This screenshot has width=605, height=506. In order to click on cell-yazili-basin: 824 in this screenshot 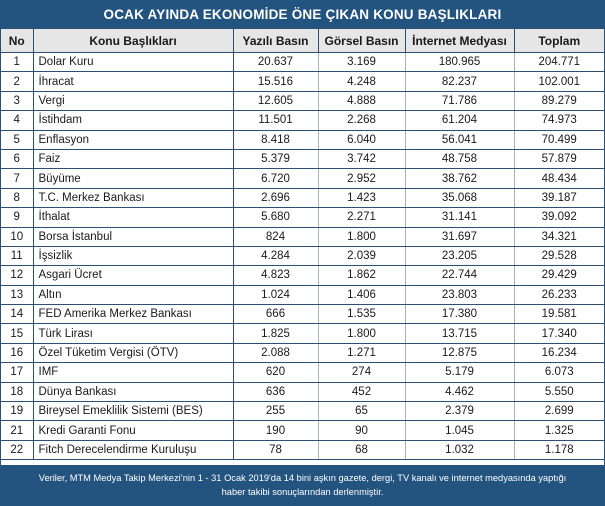, I will do `click(276, 237)`.